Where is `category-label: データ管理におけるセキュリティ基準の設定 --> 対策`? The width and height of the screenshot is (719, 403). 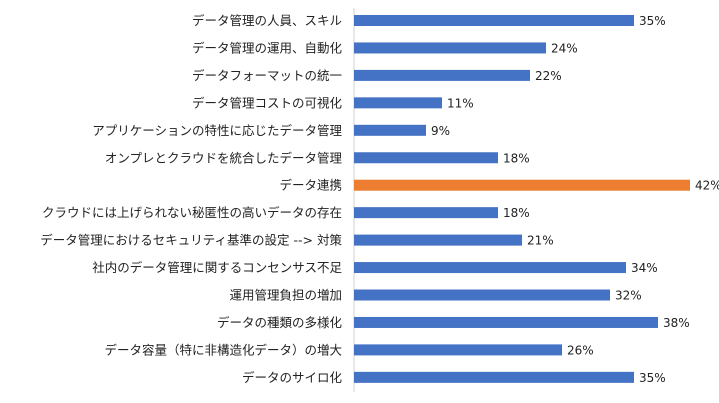
category-label: データ管理におけるセキュリティ基準の設定 --> 対策 is located at coordinates (191, 240).